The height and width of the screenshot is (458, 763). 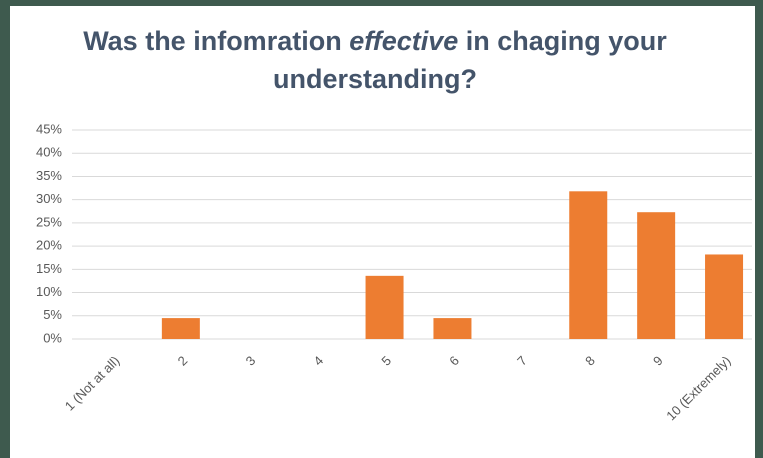 What do you see at coordinates (52, 337) in the screenshot?
I see `y-tick-label: 0%` at bounding box center [52, 337].